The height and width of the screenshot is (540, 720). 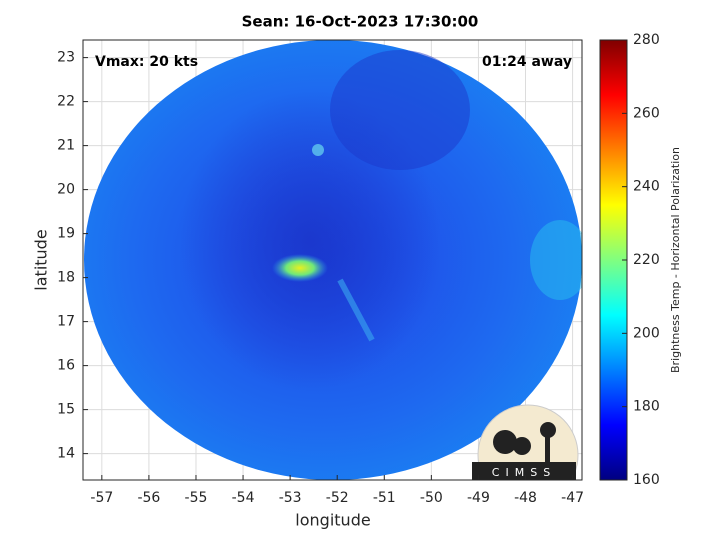 I want to click on x-tick-label: -52, so click(x=337, y=498).